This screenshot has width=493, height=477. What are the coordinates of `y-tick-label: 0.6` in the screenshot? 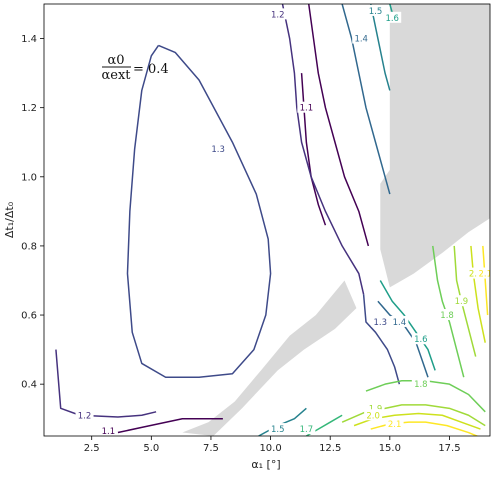 It's located at (29, 316).